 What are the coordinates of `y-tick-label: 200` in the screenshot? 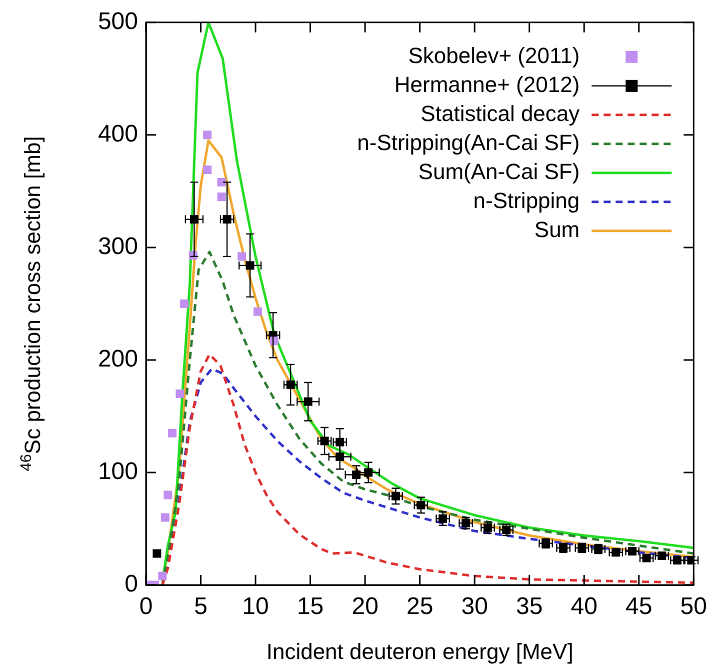 It's located at (118, 359).